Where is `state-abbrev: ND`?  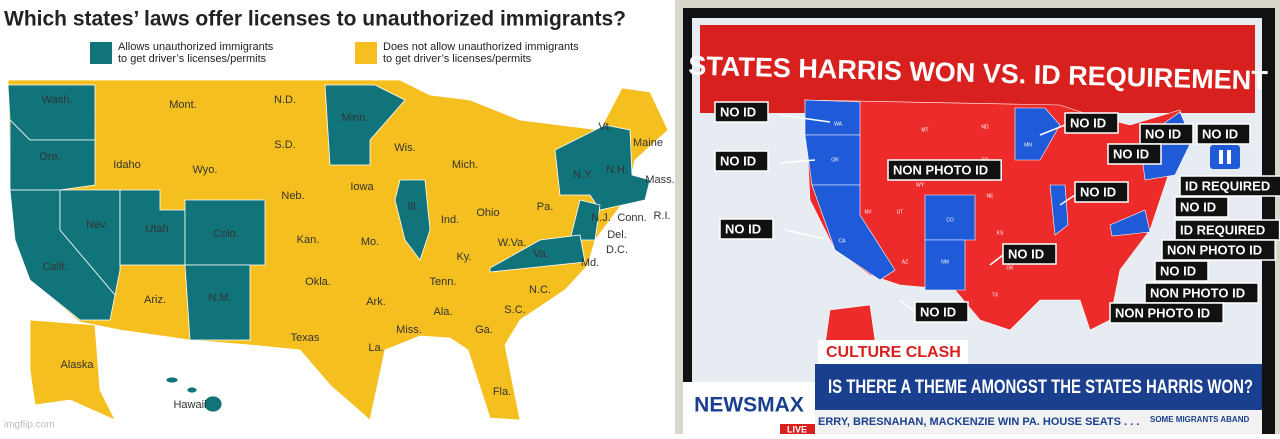
state-abbrev: ND is located at coordinates (985, 127).